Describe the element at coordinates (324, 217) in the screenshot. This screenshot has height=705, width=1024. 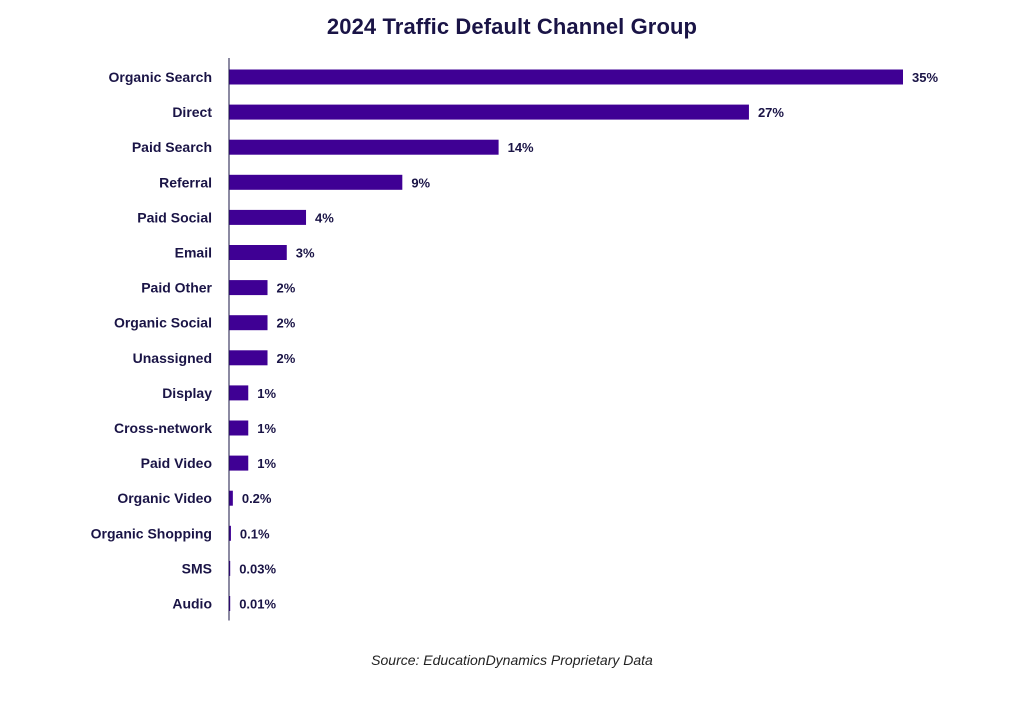
I see `value-label: 4%` at that location.